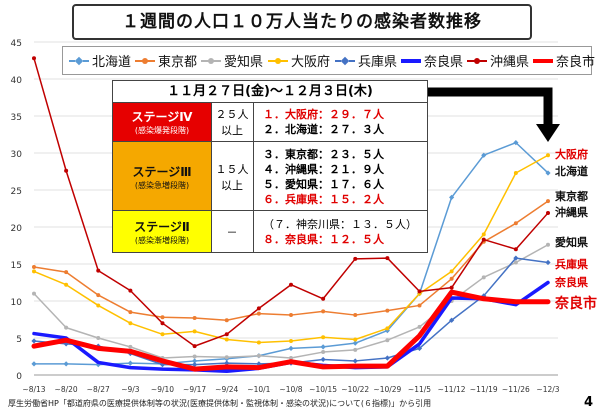 The image size is (600, 415). I want to click on stage-rankings: （７．神奈川県：１３．５人） ８．奈良県：１２．５人, so click(340, 231).